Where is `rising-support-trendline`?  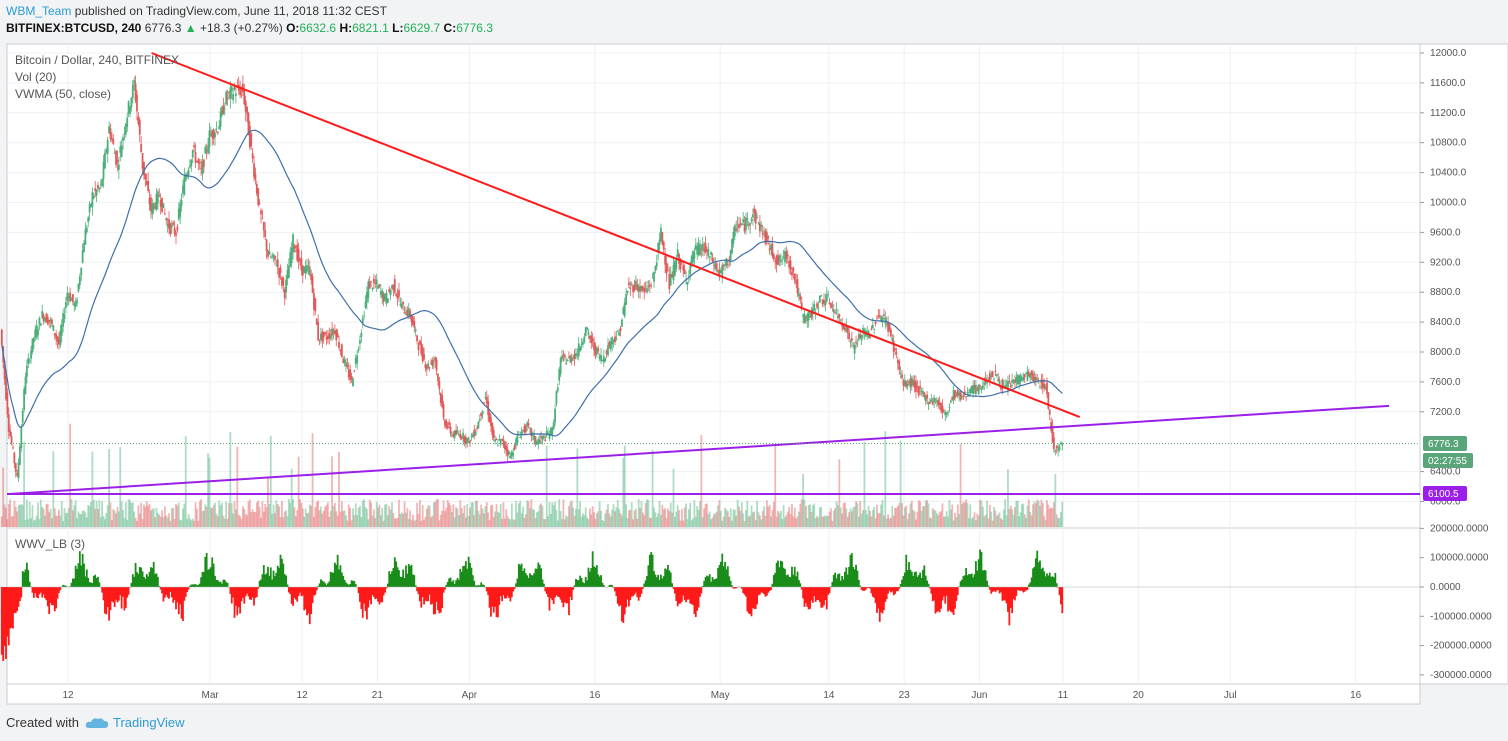 rising-support-trendline is located at coordinates (699, 450).